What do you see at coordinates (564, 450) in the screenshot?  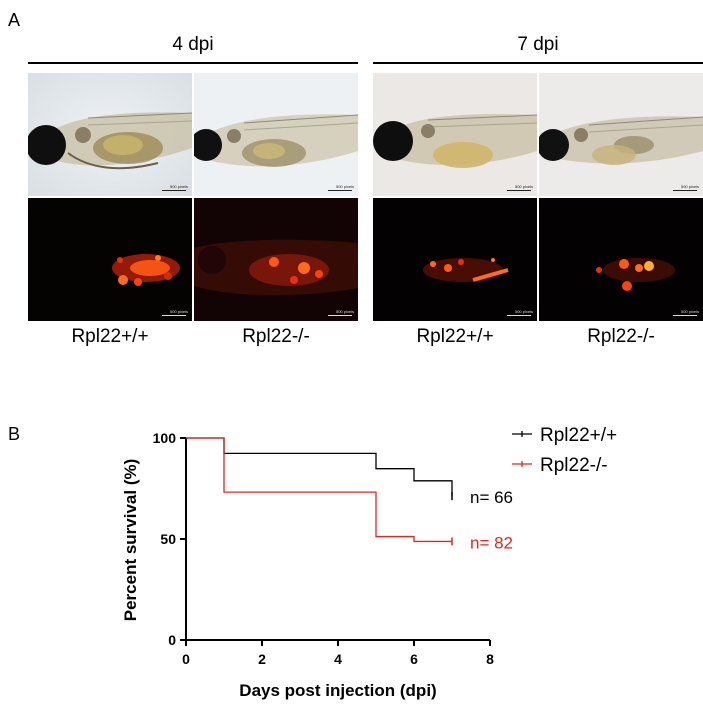 I see `legend: Rpl22+/+ Rpl22-/-` at bounding box center [564, 450].